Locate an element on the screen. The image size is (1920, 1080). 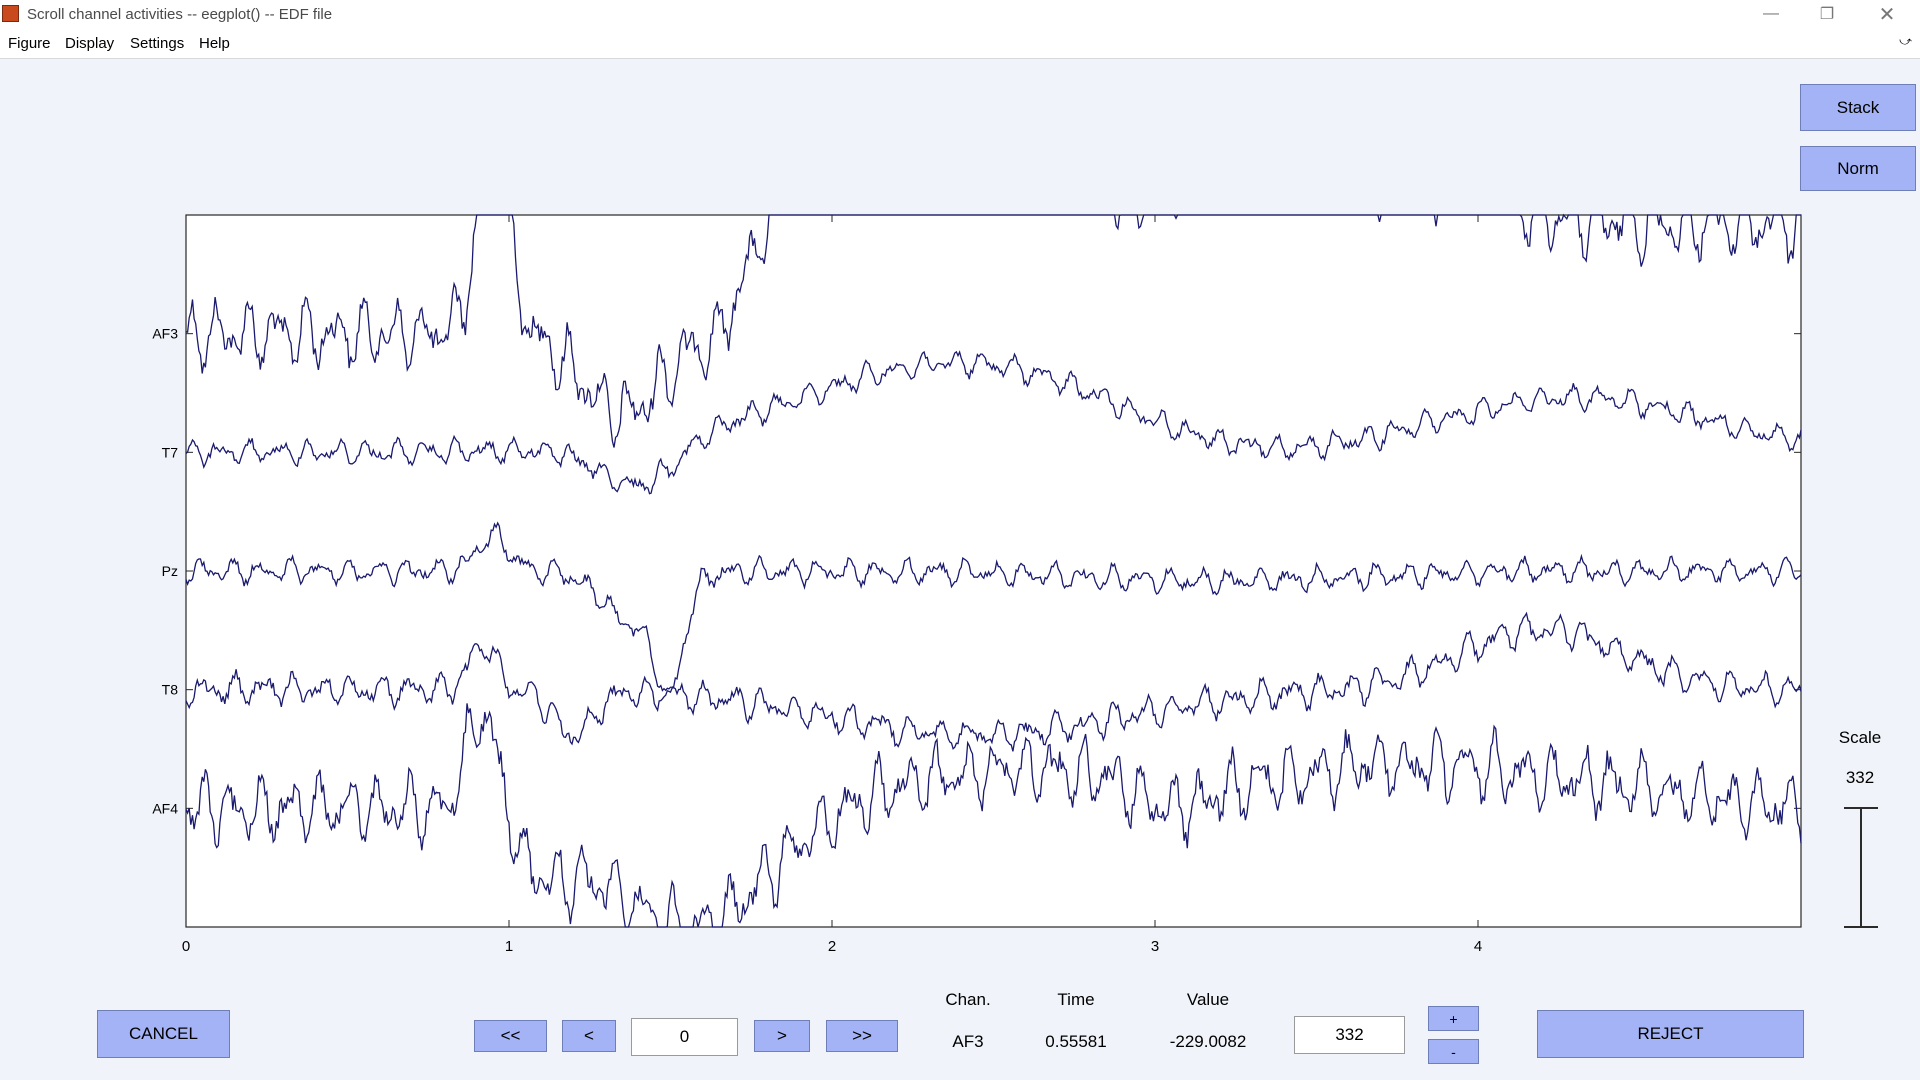
scale-value: 332 is located at coordinates (1860, 777).